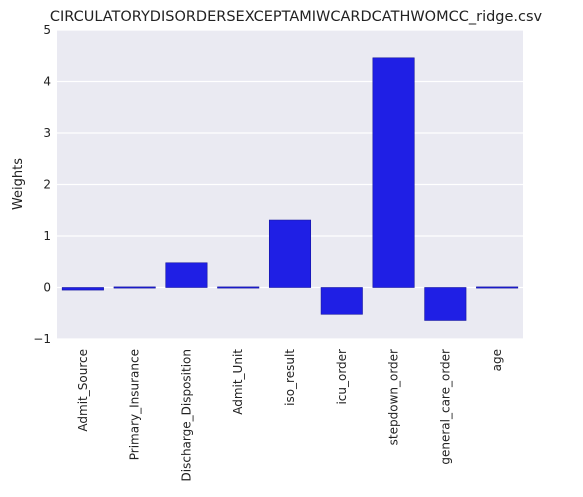 The width and height of the screenshot is (583, 497). I want to click on y-axis-label: Weights, so click(18, 184).